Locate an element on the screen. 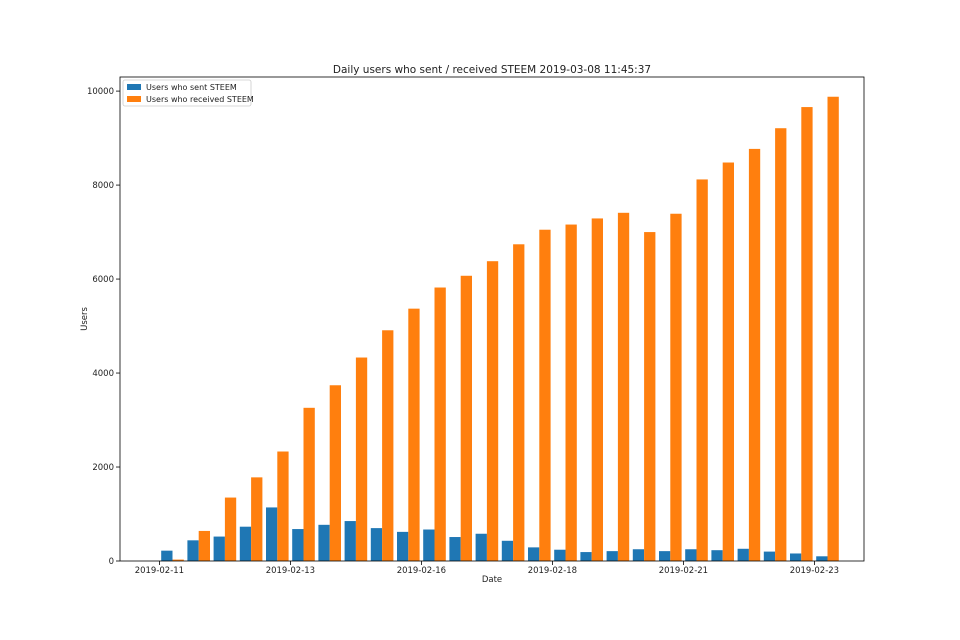 This screenshot has width=960, height=640. y-axis-label: Users is located at coordinates (85, 319).